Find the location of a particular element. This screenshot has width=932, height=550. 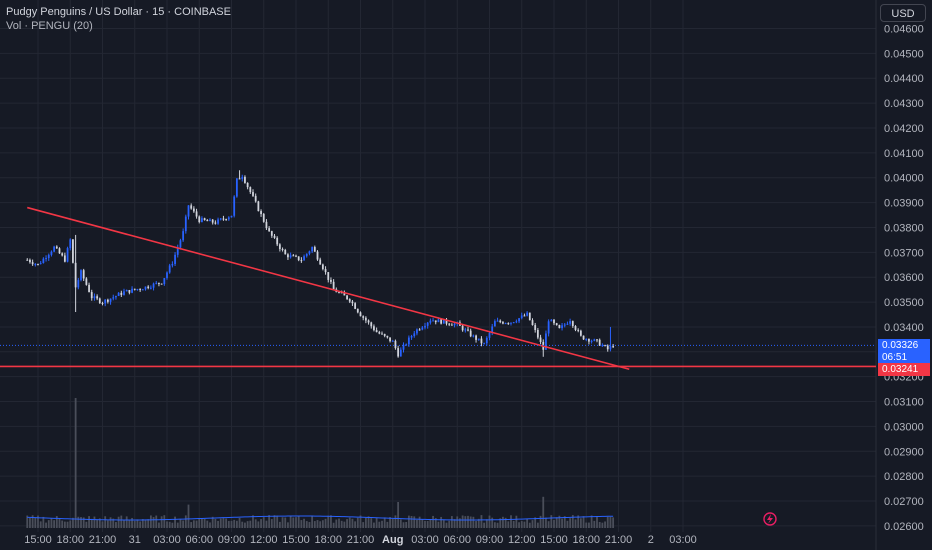

volume-indicator-label: Vol · PENGU (20) is located at coordinates (49, 26).